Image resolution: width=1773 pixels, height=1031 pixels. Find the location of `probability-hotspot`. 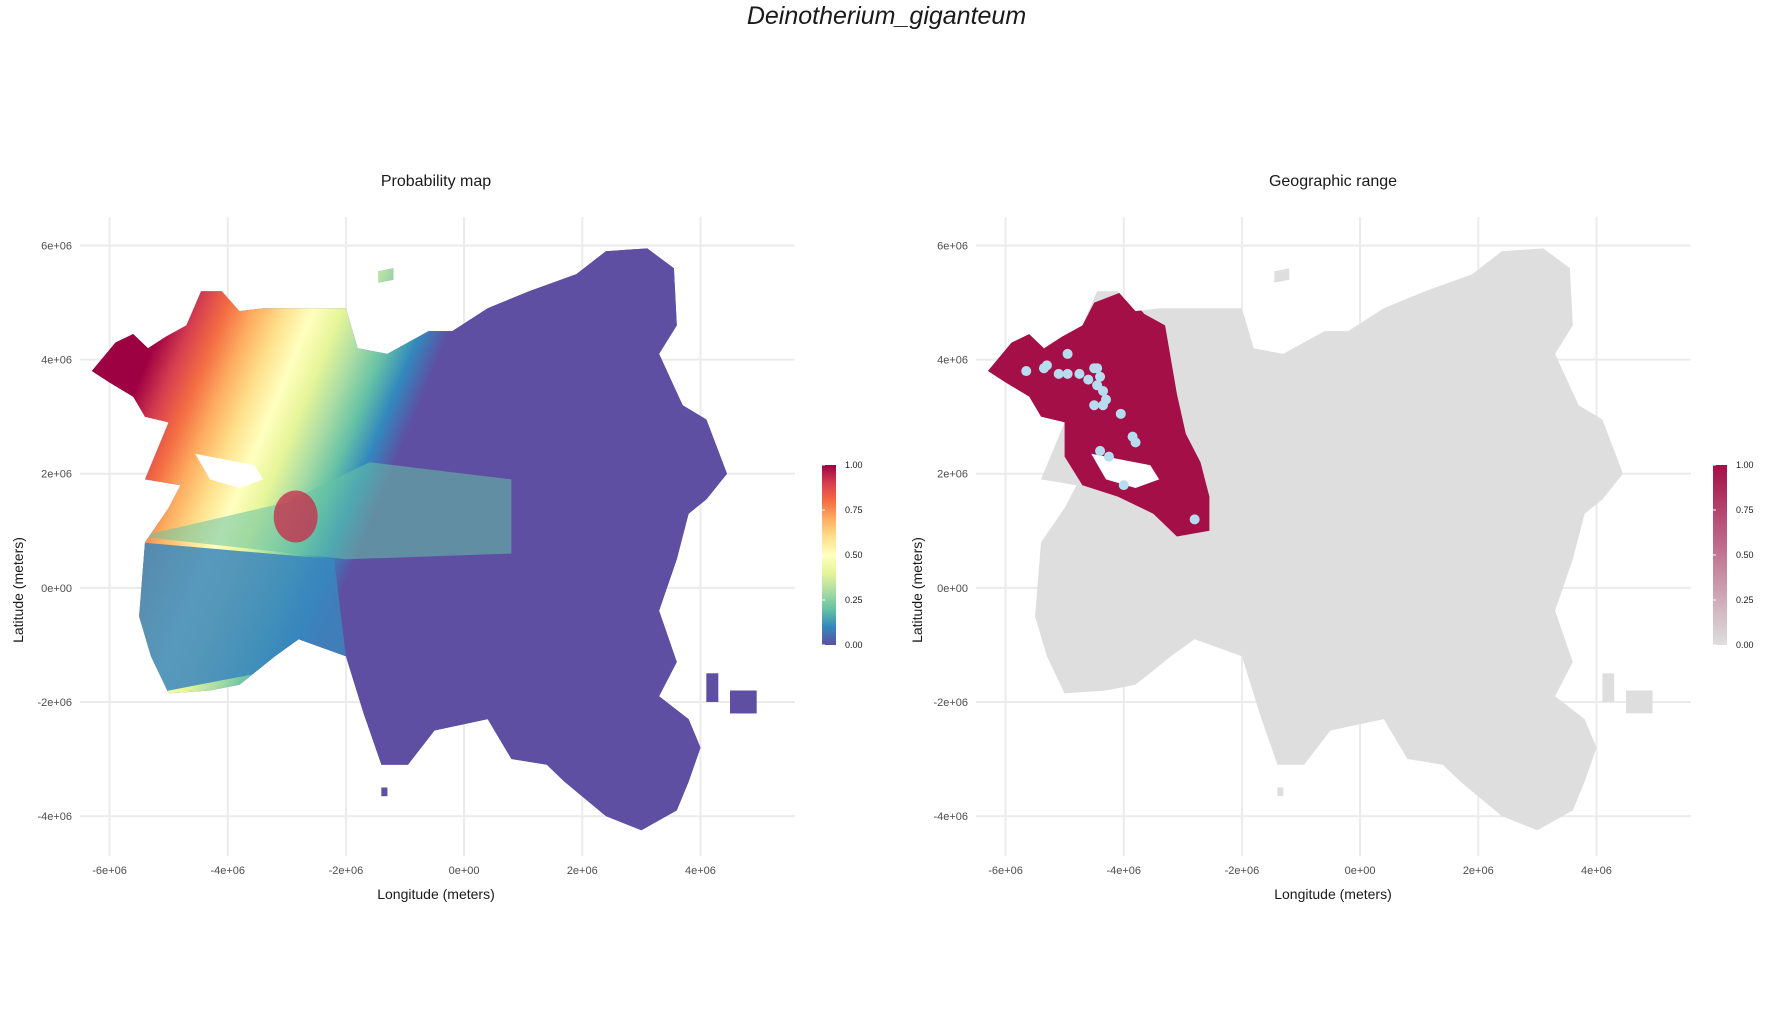

probability-hotspot is located at coordinates (295, 516).